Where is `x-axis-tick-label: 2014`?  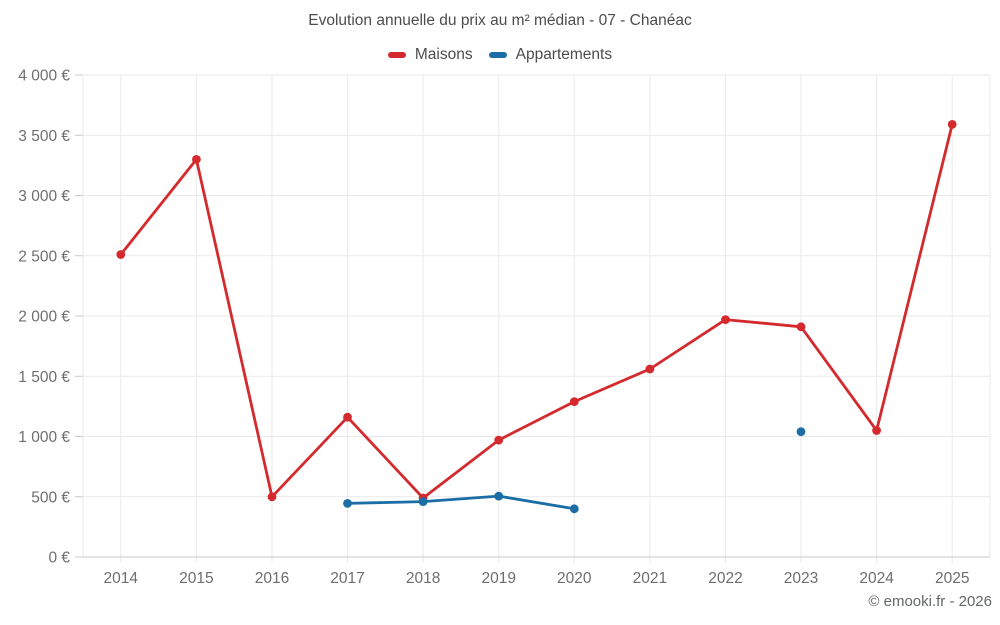 x-axis-tick-label: 2014 is located at coordinates (121, 578).